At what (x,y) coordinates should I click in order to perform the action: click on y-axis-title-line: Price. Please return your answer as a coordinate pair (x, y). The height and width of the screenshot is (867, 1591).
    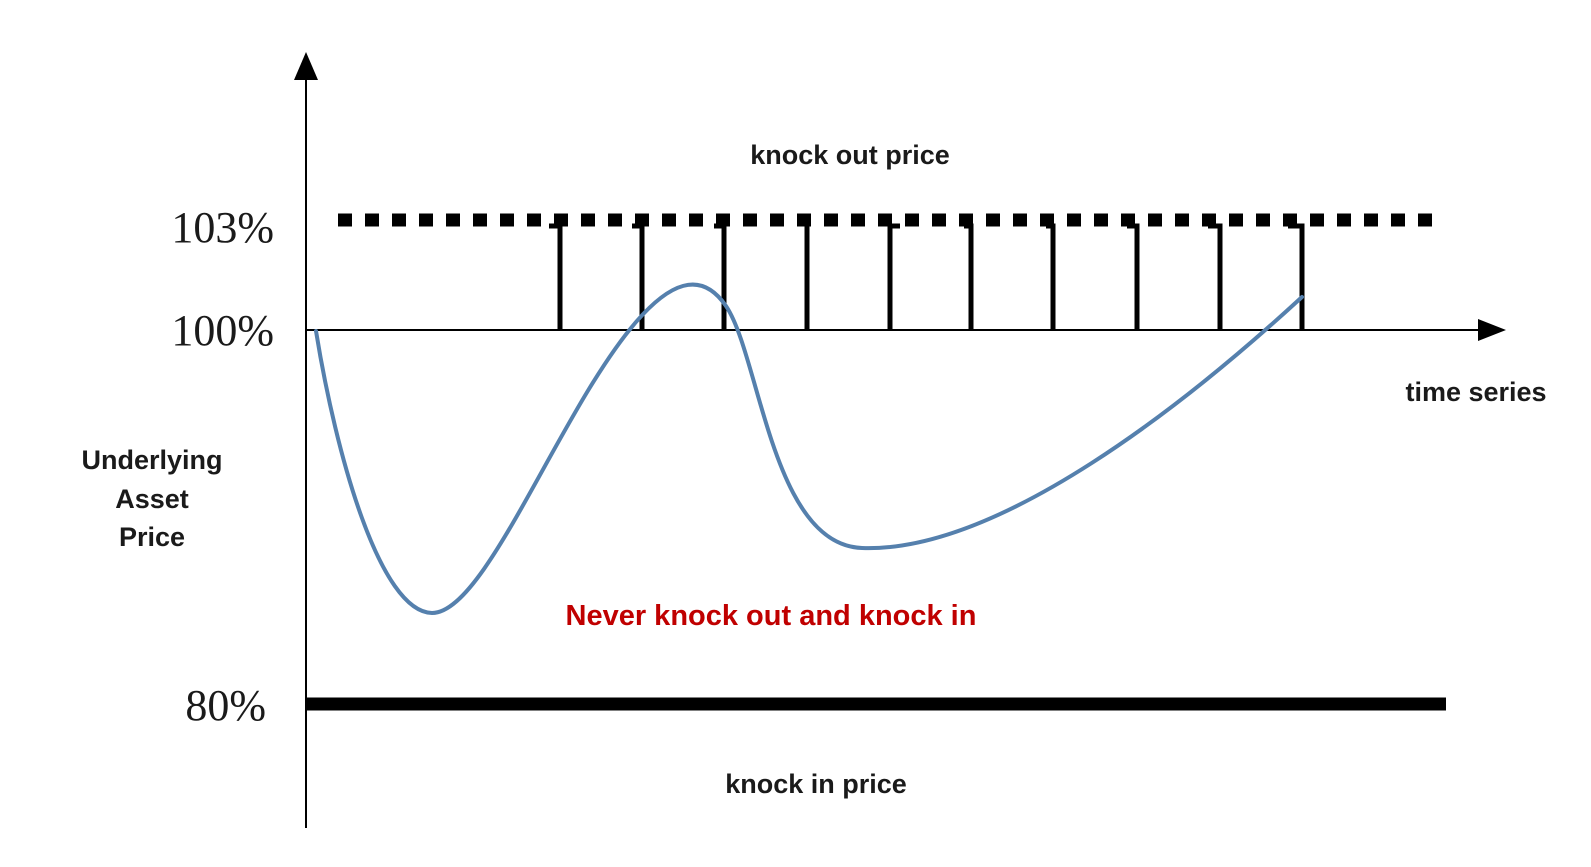
    Looking at the image, I should click on (152, 537).